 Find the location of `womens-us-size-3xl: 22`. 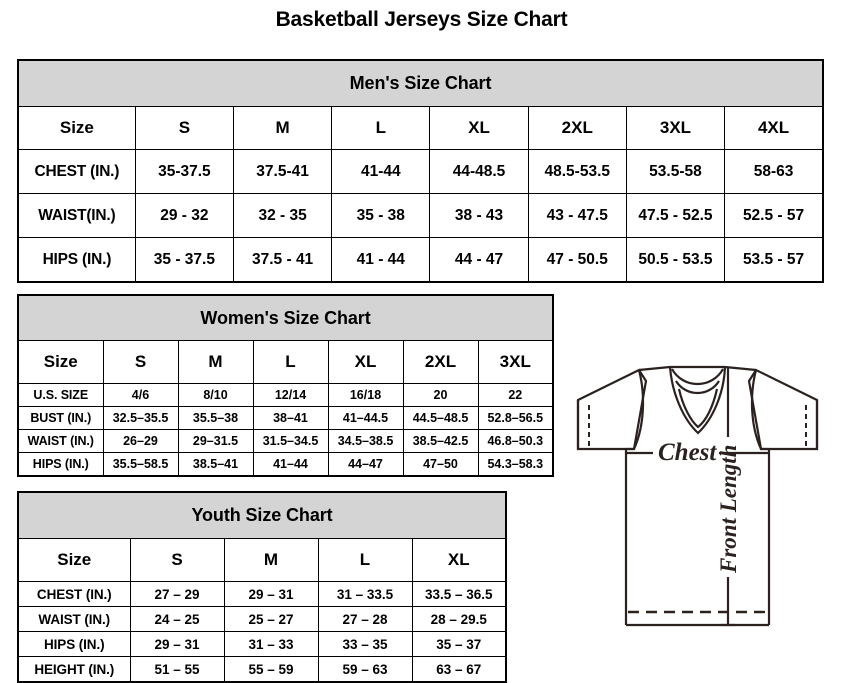

womens-us-size-3xl: 22 is located at coordinates (515, 395).